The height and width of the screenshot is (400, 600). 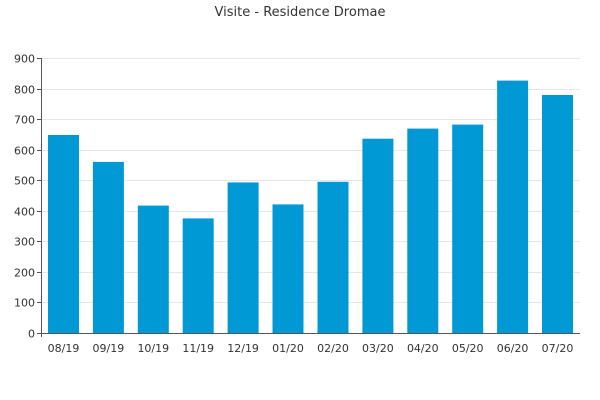 What do you see at coordinates (64, 348) in the screenshot?
I see `x-tick-label: 08/19` at bounding box center [64, 348].